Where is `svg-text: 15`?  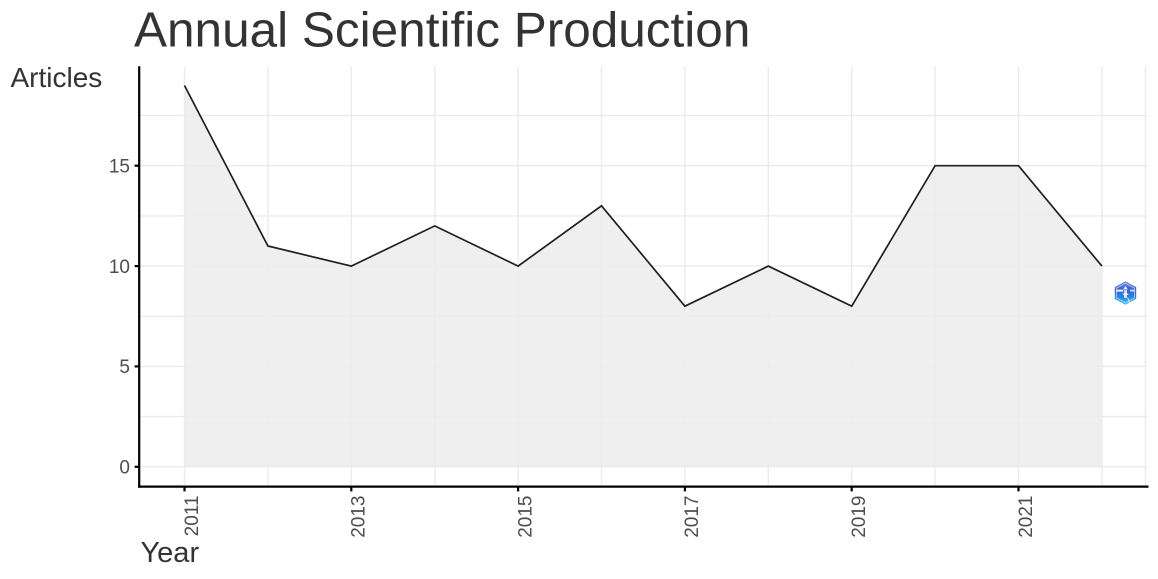
svg-text: 15 is located at coordinates (119, 167).